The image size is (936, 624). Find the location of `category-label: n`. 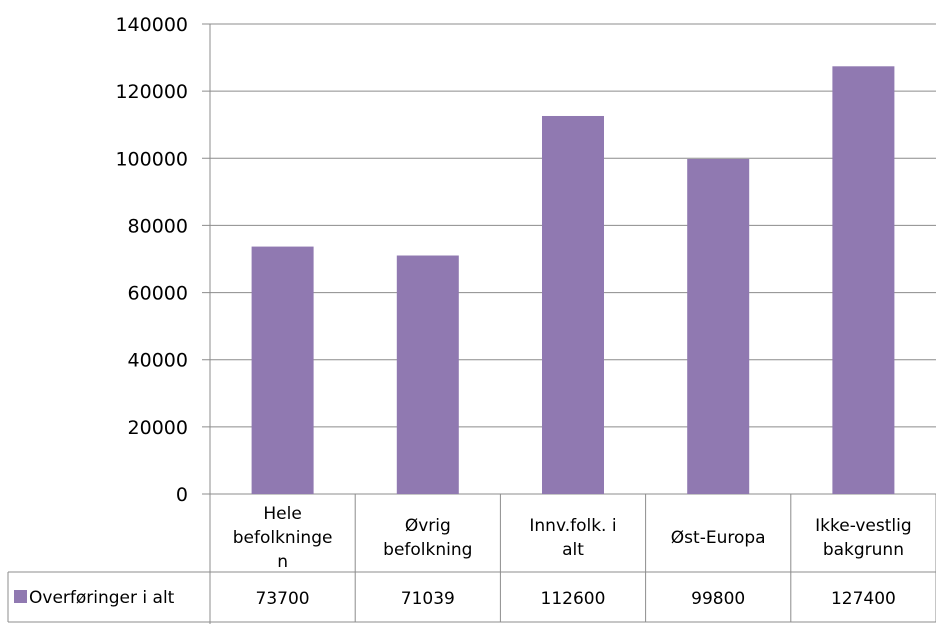

category-label: n is located at coordinates (282, 562).